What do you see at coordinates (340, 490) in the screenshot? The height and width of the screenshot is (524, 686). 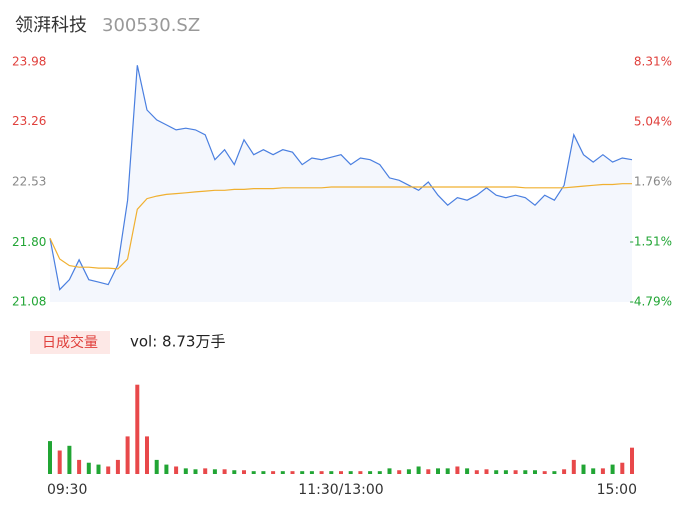 I see `x-tick-label: 11:30/13:00` at bounding box center [340, 490].